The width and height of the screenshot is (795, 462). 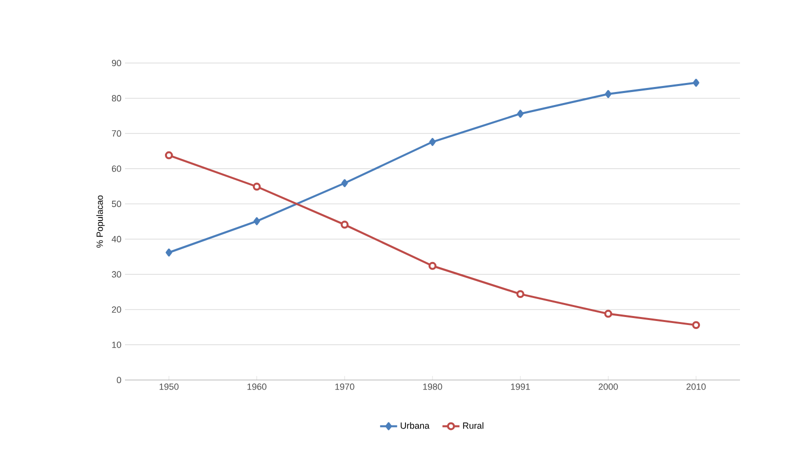 What do you see at coordinates (117, 274) in the screenshot?
I see `y-tick-label: 30` at bounding box center [117, 274].